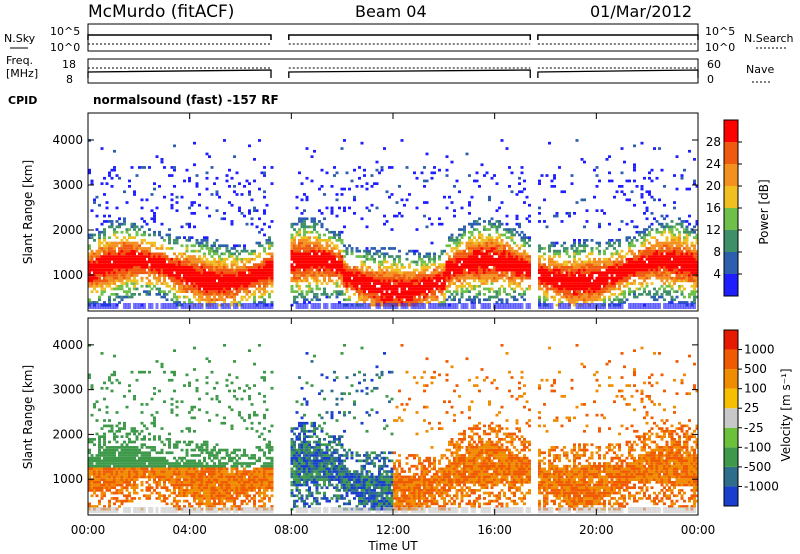  Describe the element at coordinates (69, 64) in the screenshot. I see `freq-tick-hi: 18` at that location.